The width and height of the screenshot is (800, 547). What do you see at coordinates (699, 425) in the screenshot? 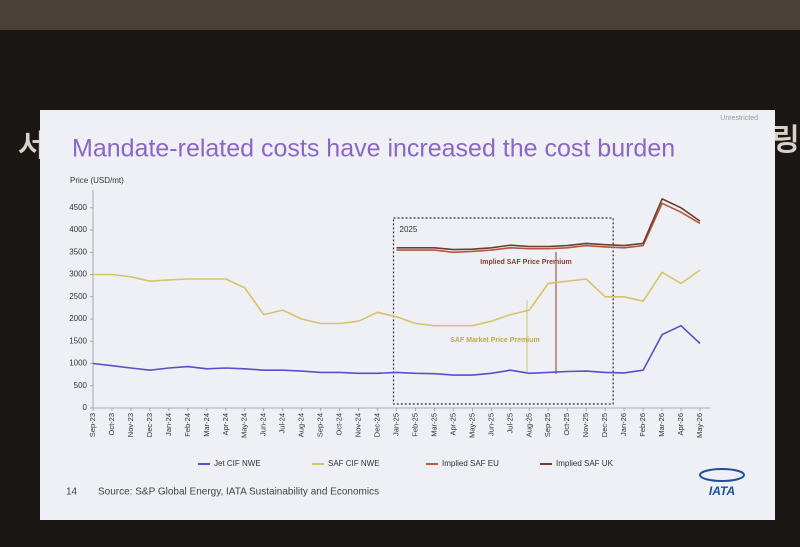
I see `x-tick-label: May-26` at bounding box center [699, 425].